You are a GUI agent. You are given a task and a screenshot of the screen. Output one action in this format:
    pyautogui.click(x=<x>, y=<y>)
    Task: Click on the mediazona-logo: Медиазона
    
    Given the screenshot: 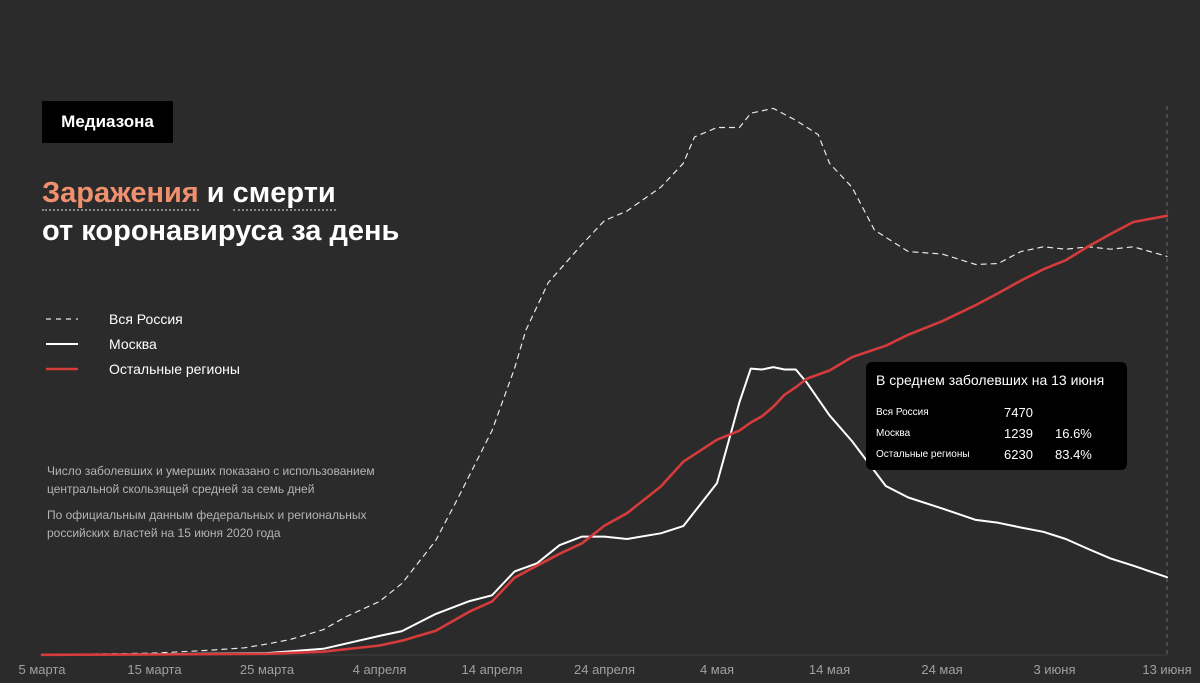 What is the action you would take?
    pyautogui.click(x=107, y=122)
    